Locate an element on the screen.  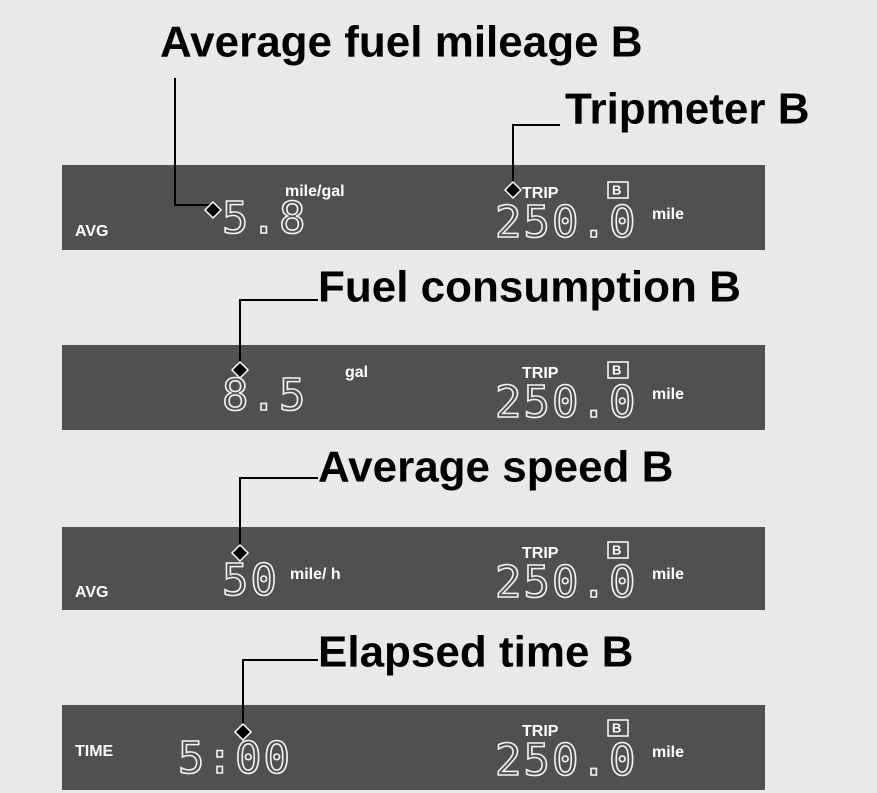
display-panel: AVG 5.8 mile/gal TRIP B 250.0 mile is located at coordinates (413, 207).